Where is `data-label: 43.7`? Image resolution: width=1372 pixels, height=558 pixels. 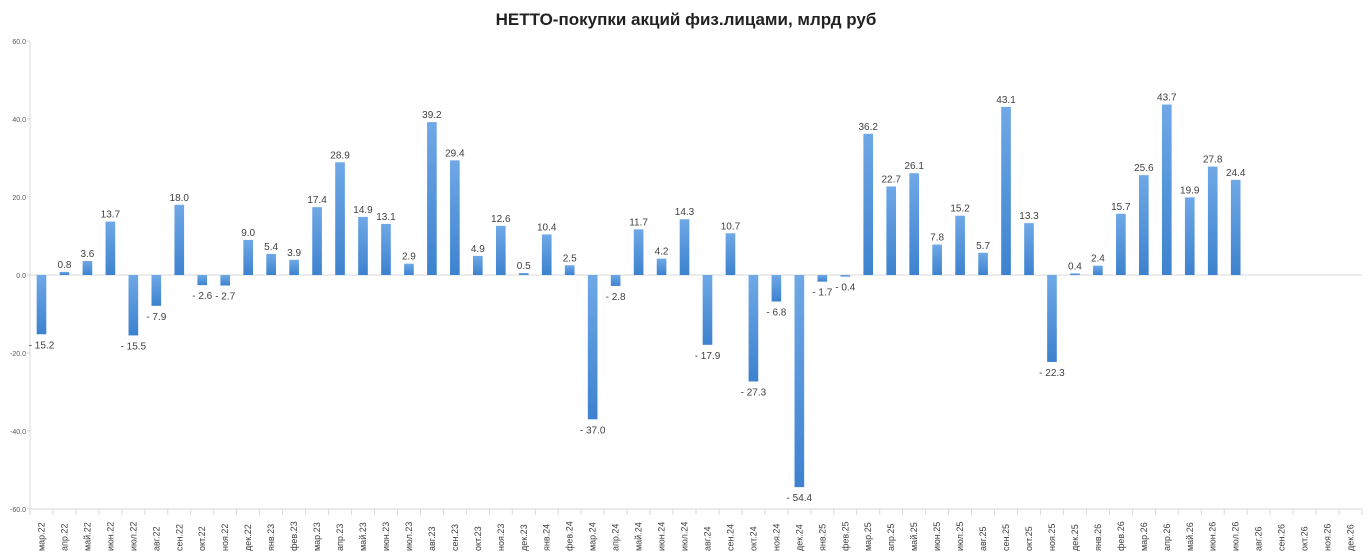
data-label: 43.7 is located at coordinates (1167, 98).